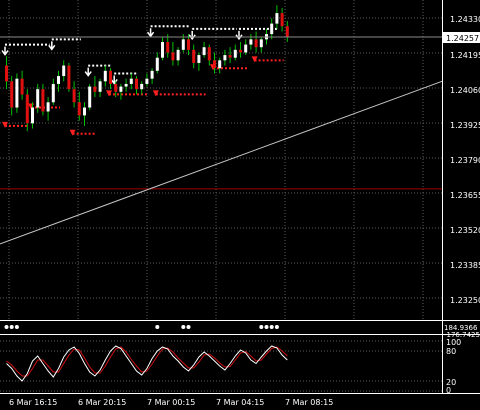  Describe the element at coordinates (453, 342) in the screenshot. I see `oscillator-scale-100: 100` at that location.